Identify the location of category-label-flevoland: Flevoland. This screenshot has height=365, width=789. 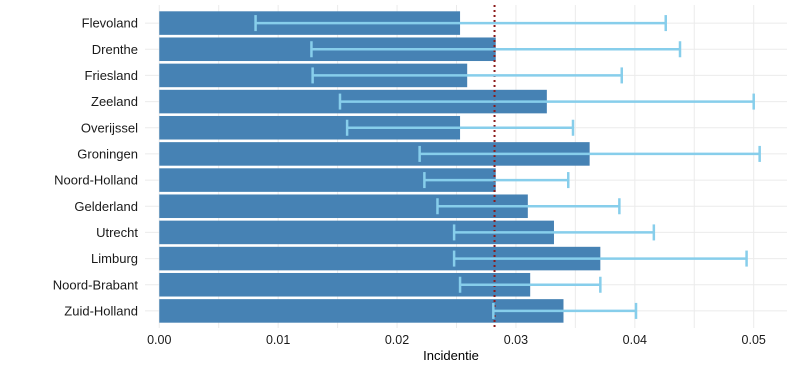
(110, 23).